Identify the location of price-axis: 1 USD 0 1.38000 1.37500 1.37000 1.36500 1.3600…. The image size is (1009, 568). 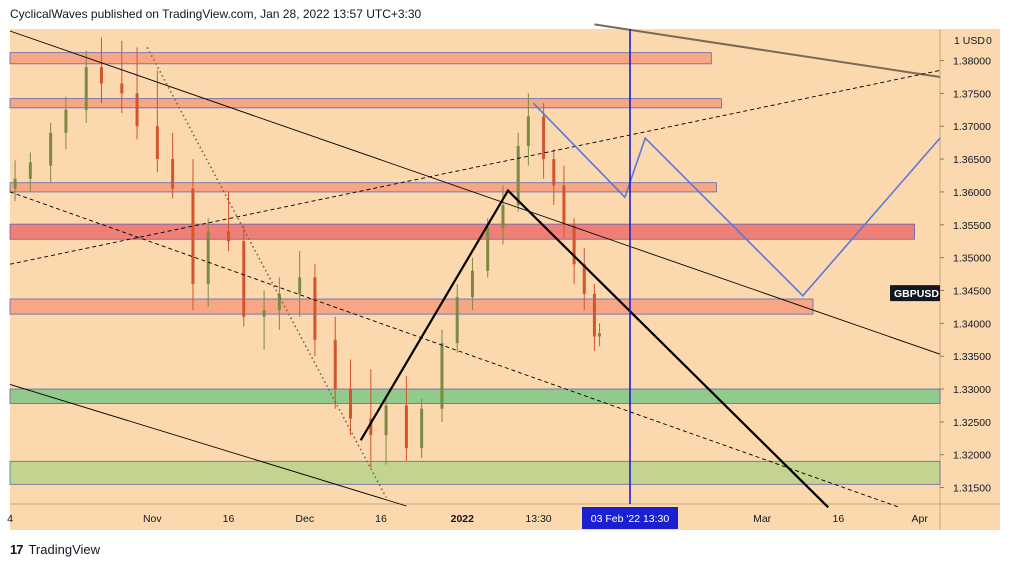
(966, 265).